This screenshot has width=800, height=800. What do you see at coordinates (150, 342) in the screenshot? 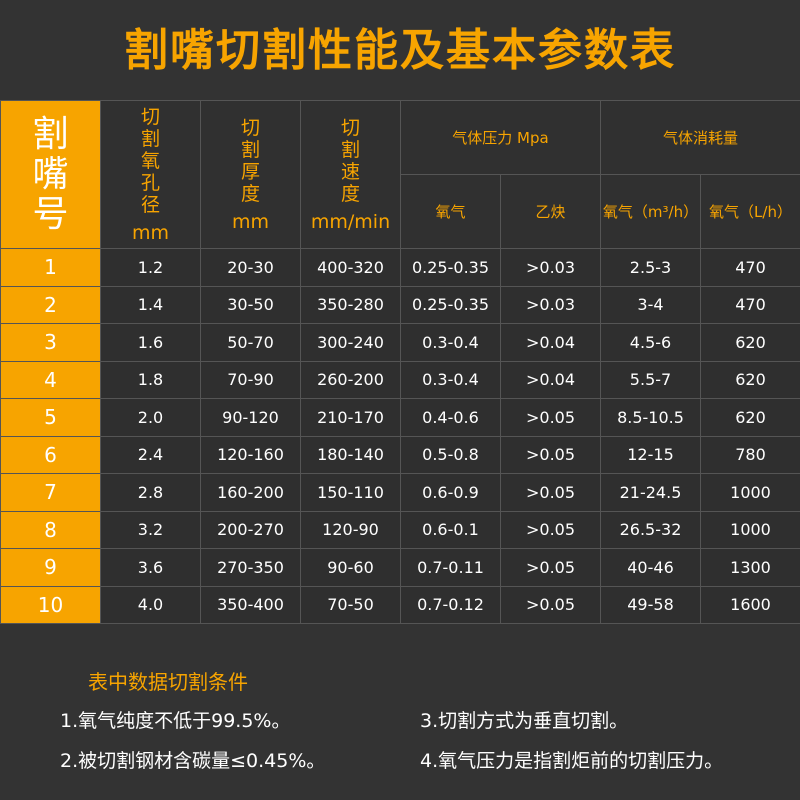
I see `table-cell: 1.6` at bounding box center [150, 342].